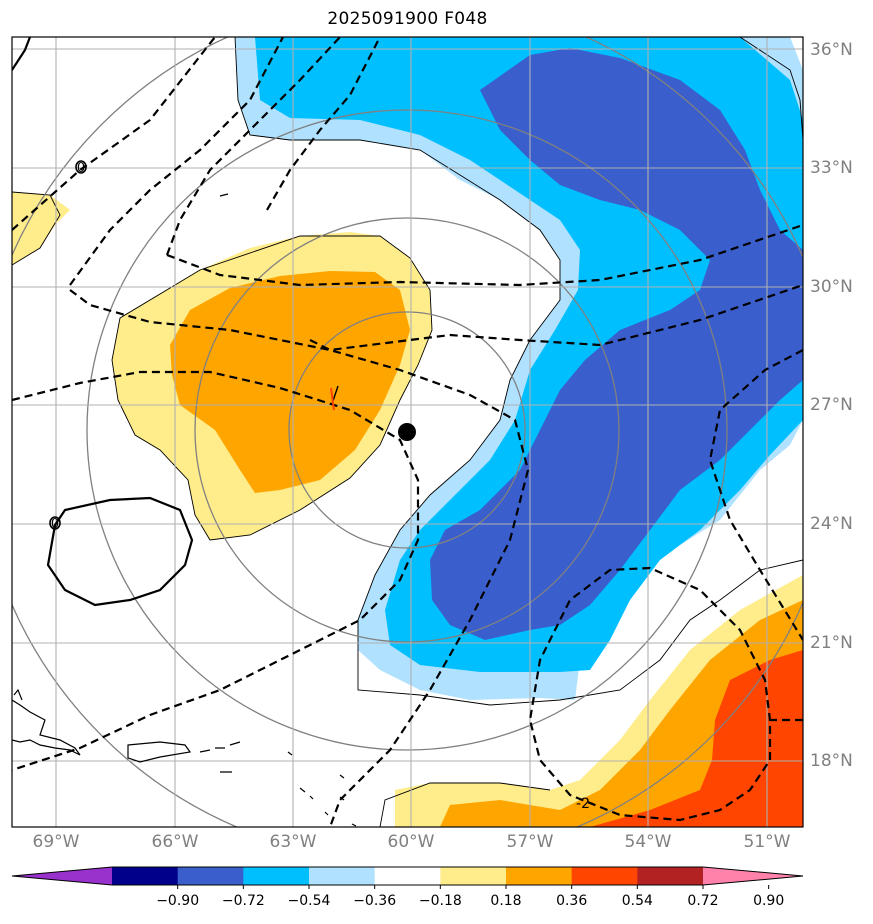 This screenshot has height=924, width=873. Describe the element at coordinates (583, 804) in the screenshot. I see `contour-label-southeast: -2` at that location.